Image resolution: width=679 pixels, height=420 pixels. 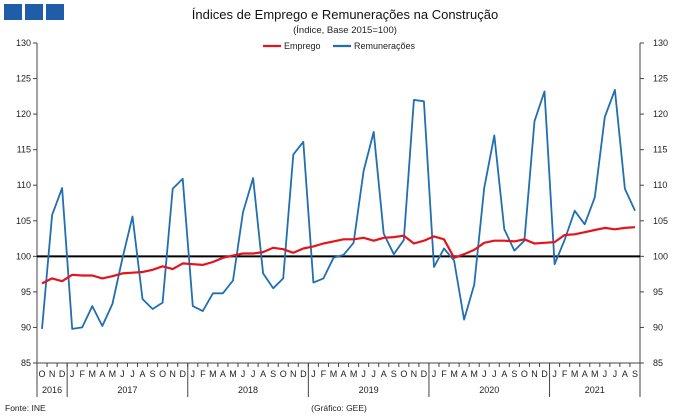 I want to click on chart-subtitle: (Índice, Base 2015=100), so click(x=345, y=30).